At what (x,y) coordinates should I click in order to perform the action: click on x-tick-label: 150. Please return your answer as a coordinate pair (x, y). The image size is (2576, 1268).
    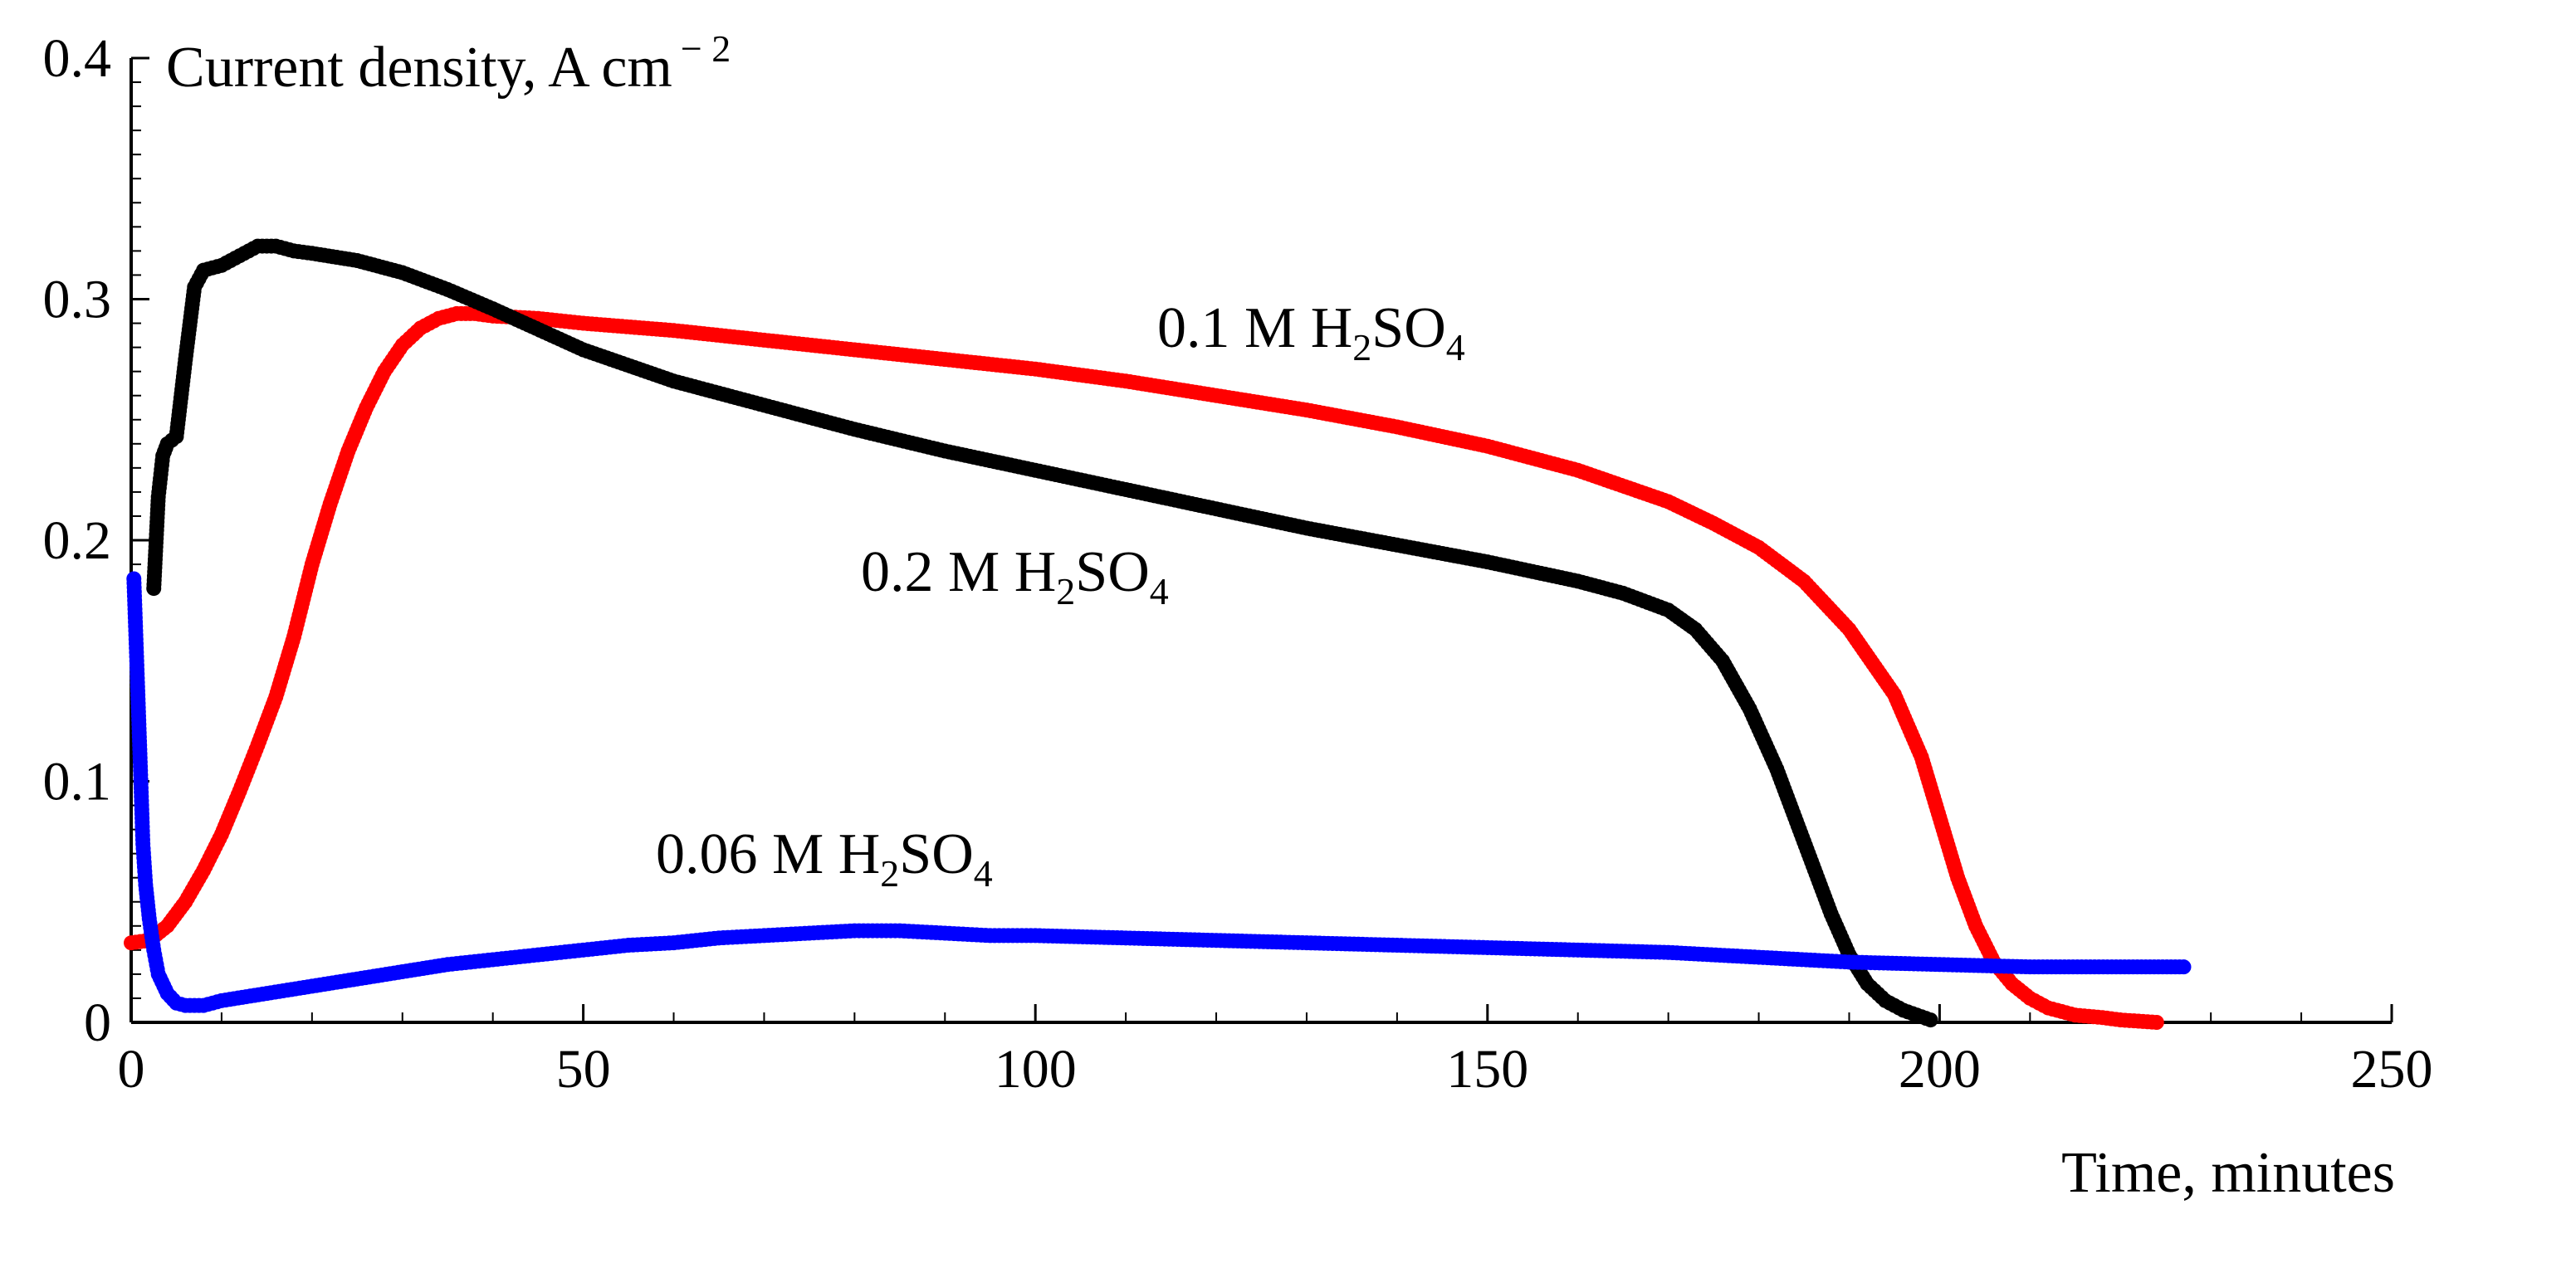
    Looking at the image, I should click on (1487, 1069).